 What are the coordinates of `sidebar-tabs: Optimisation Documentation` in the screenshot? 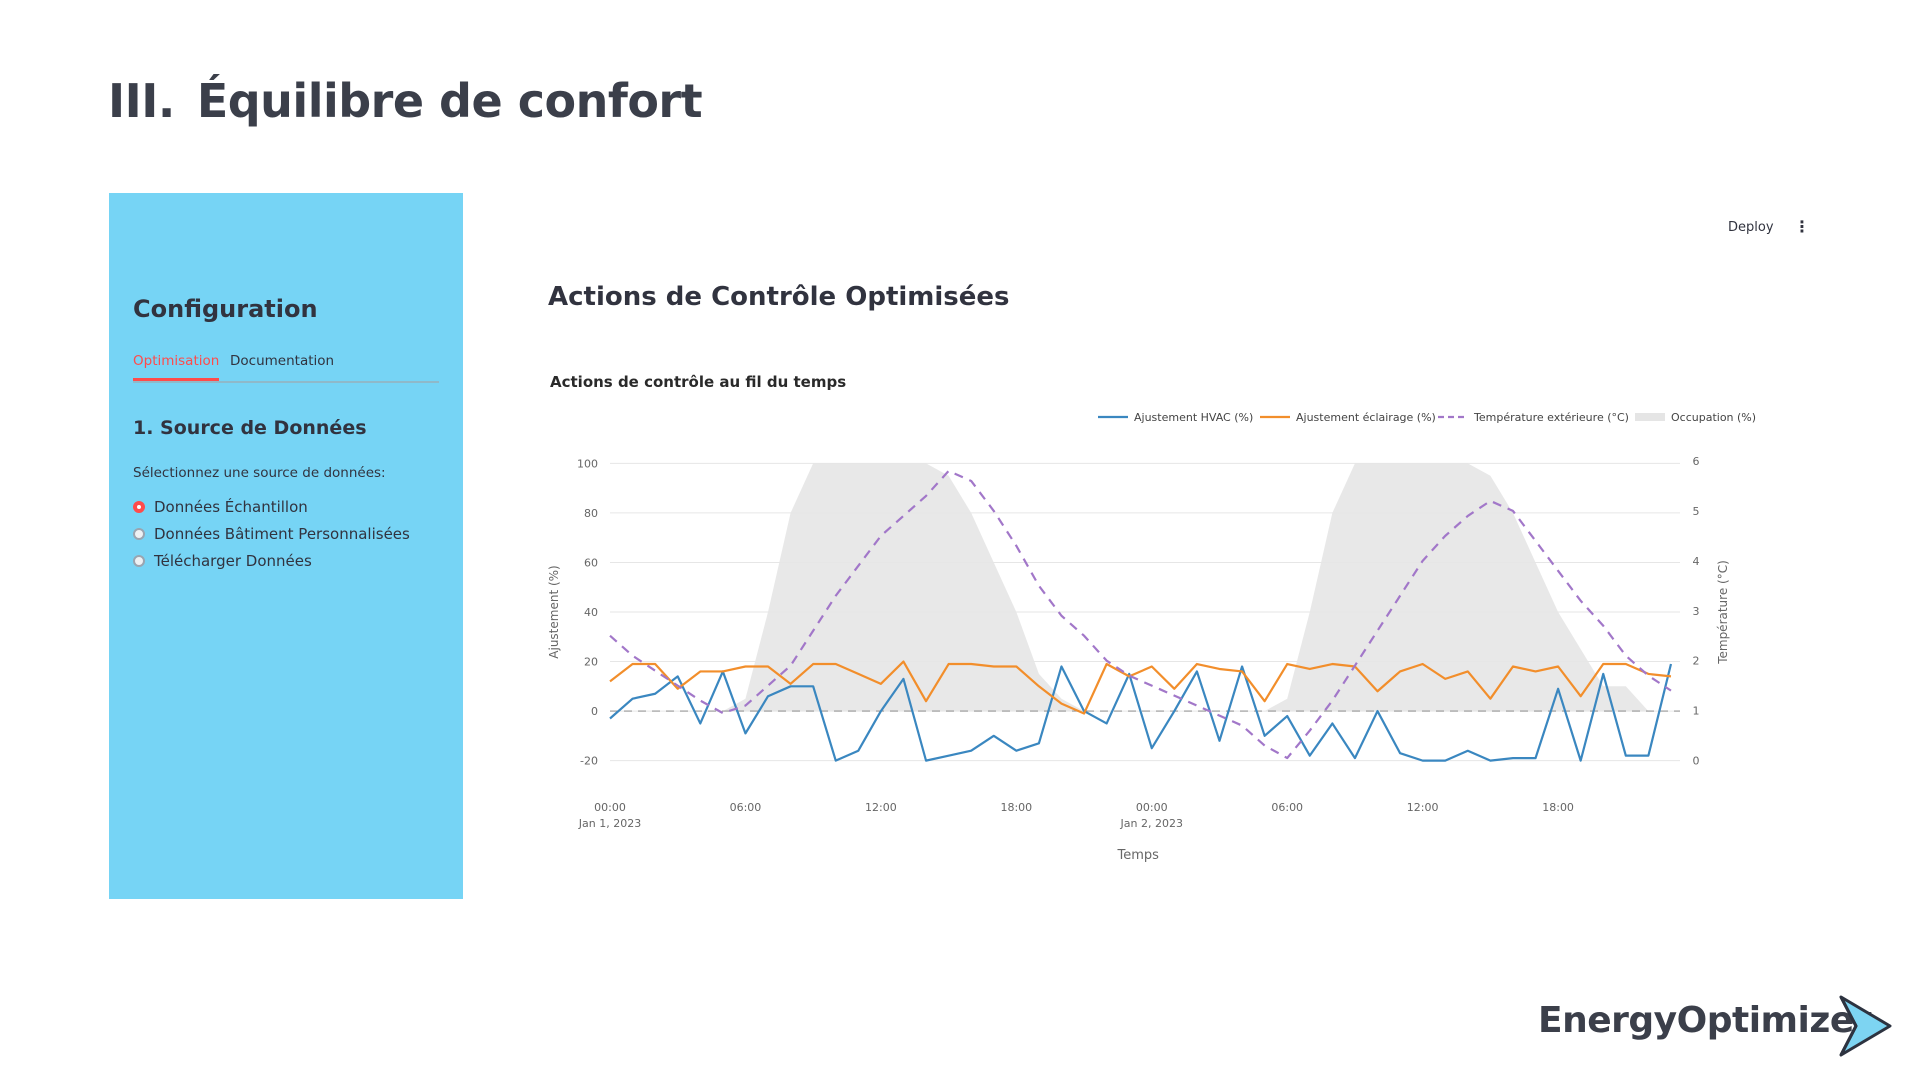 It's located at (286, 368).